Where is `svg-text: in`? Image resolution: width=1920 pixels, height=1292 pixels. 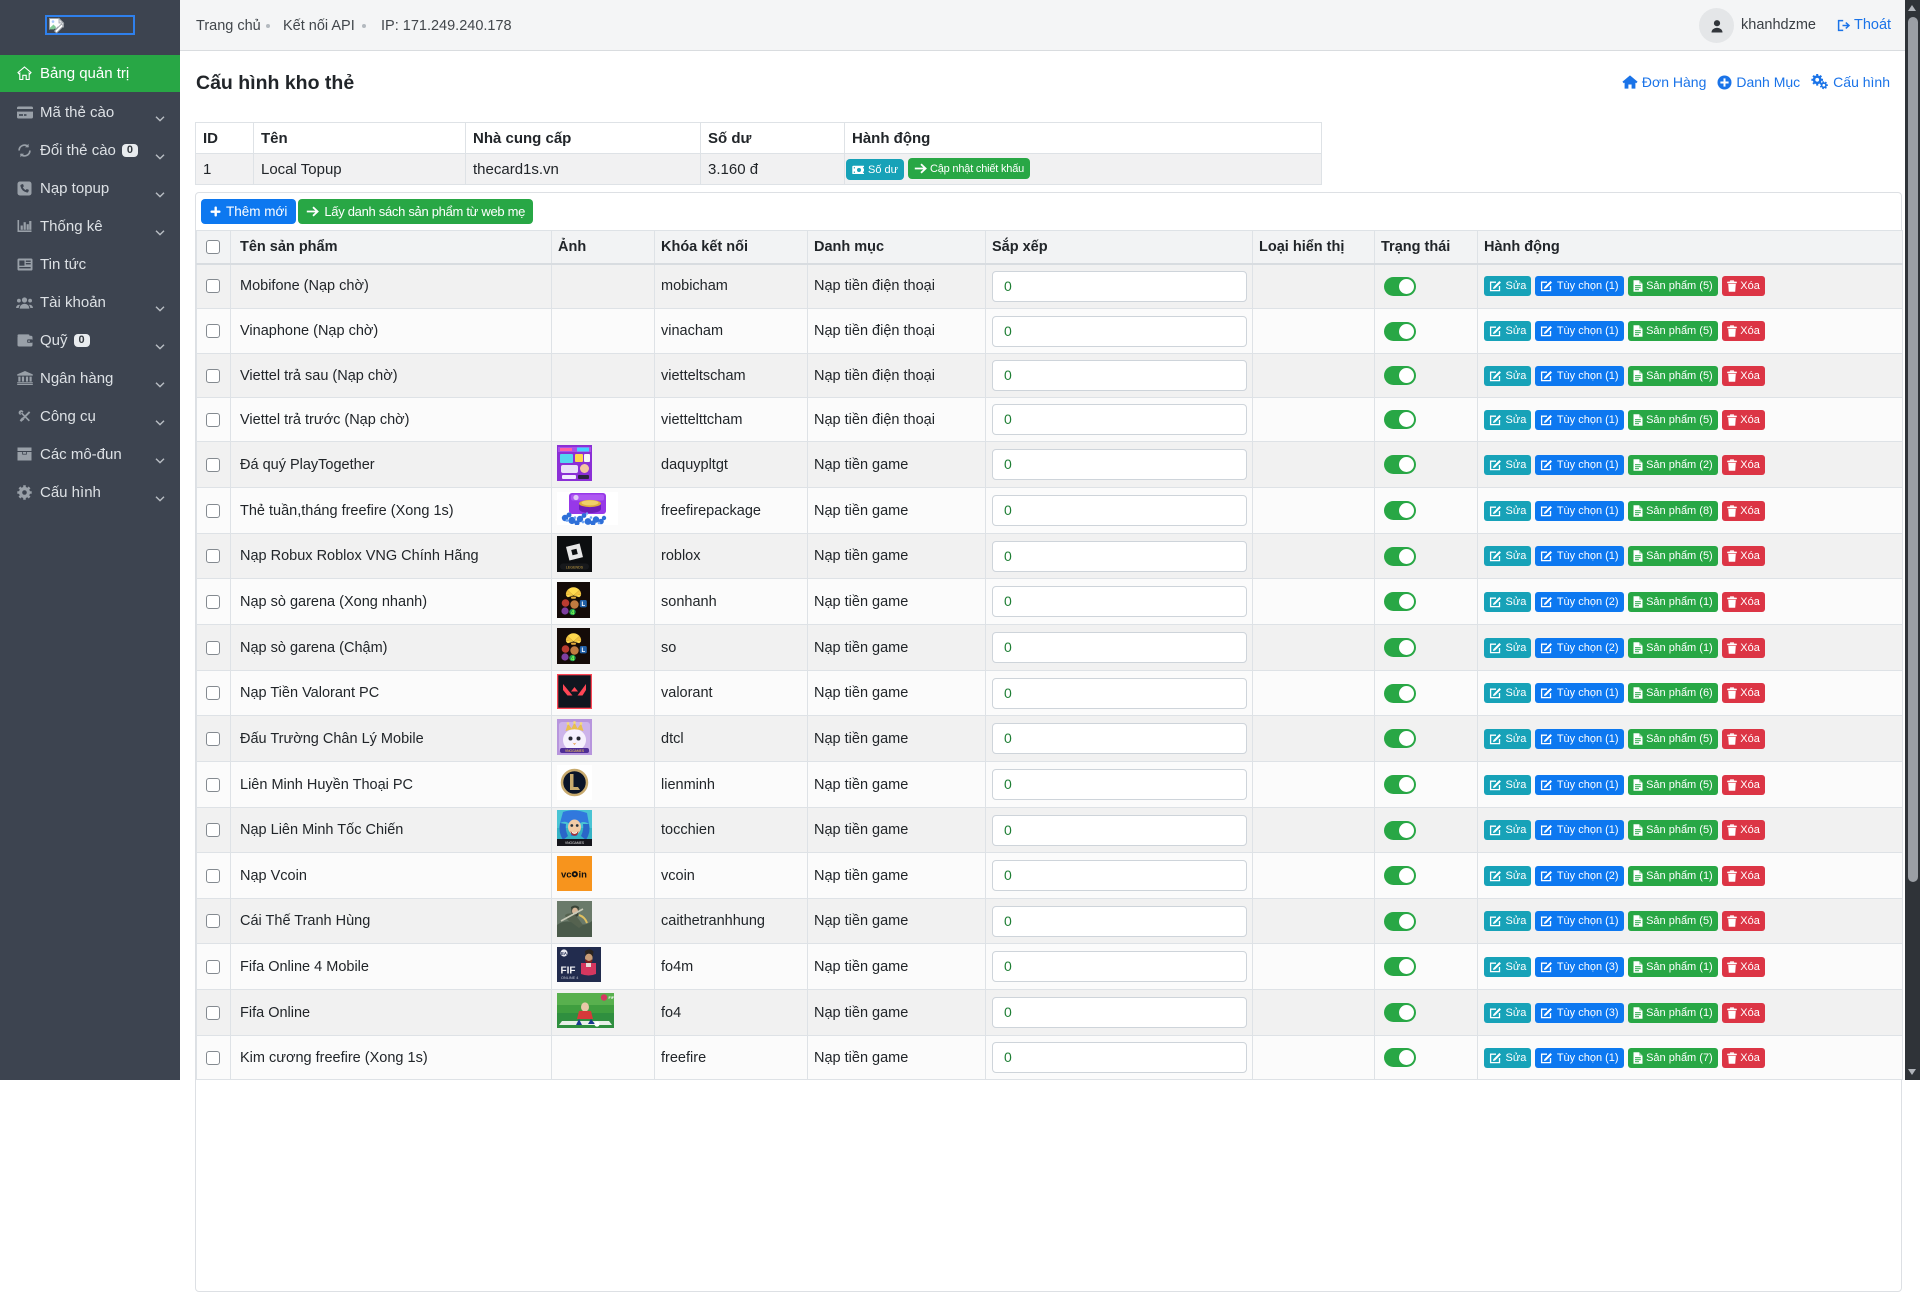
svg-text: in is located at coordinates (583, 875).